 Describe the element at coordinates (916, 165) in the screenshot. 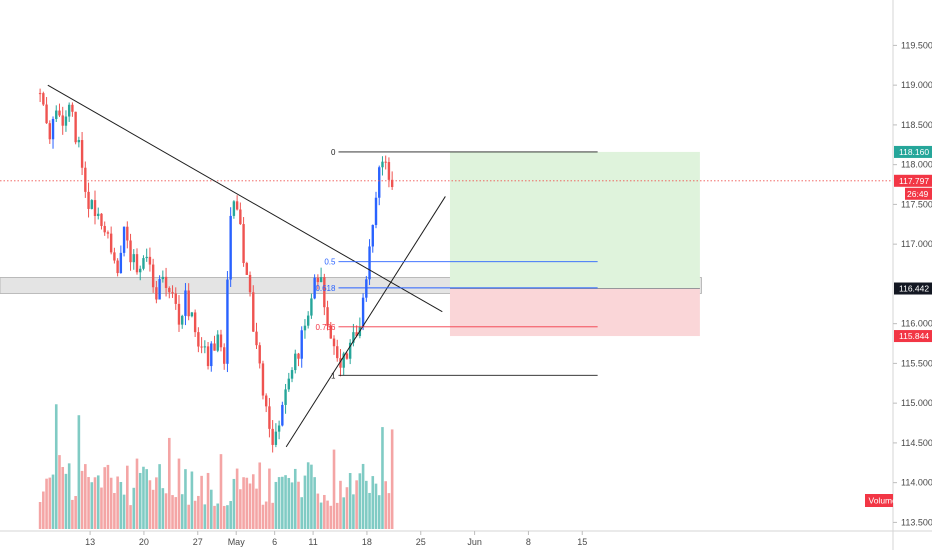

I see `price-tick-label: 118.000` at that location.